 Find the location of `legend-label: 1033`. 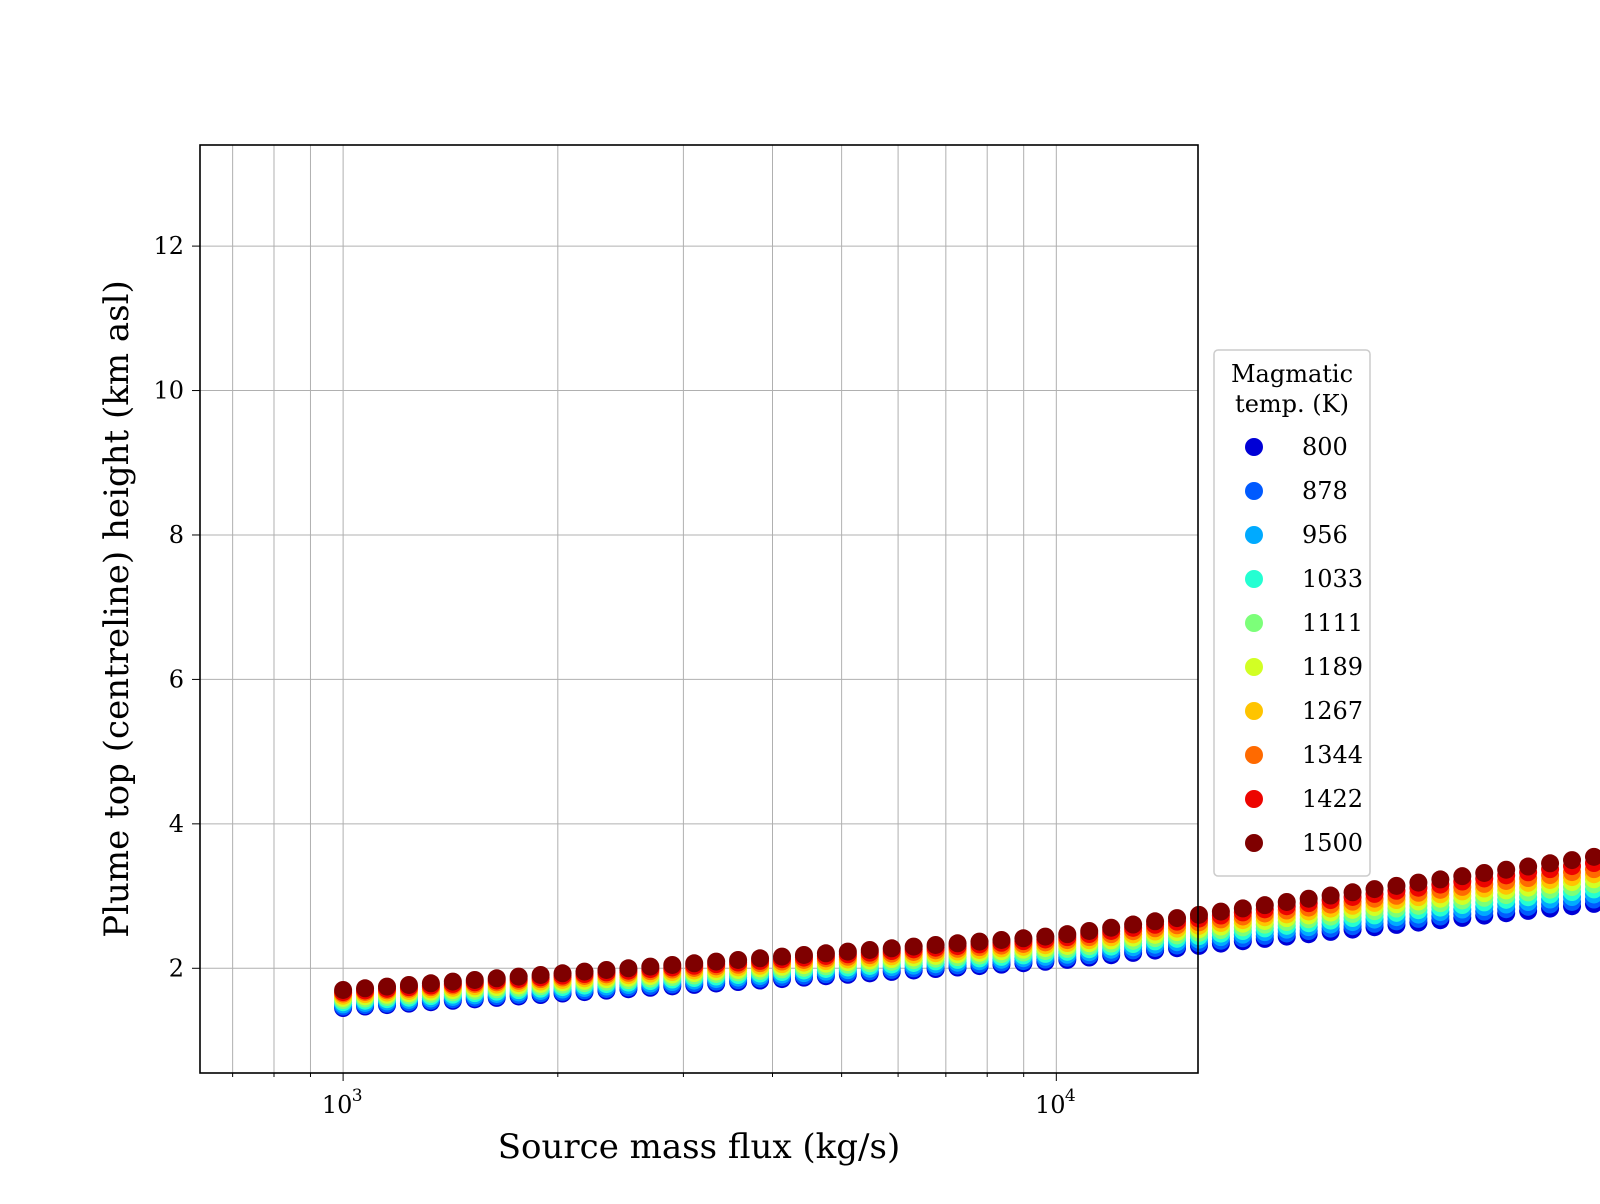

legend-label: 1033 is located at coordinates (1332, 579).